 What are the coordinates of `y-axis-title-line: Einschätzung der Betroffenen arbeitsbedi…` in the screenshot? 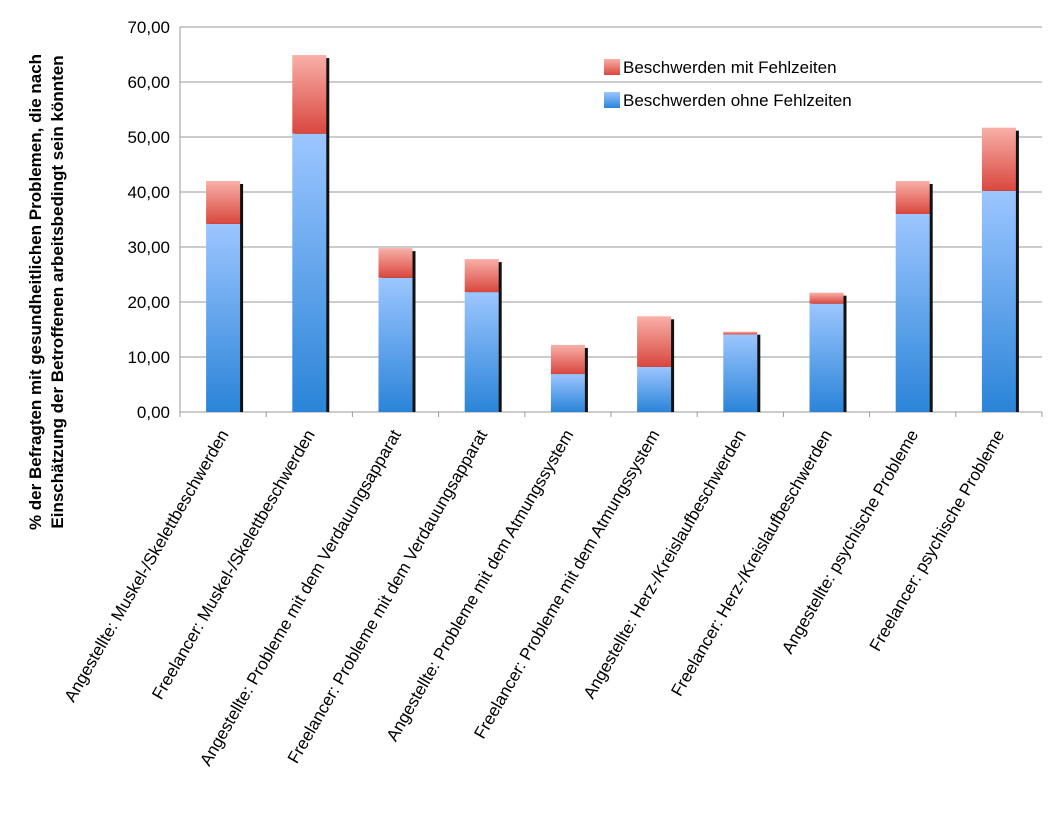 It's located at (57, 291).